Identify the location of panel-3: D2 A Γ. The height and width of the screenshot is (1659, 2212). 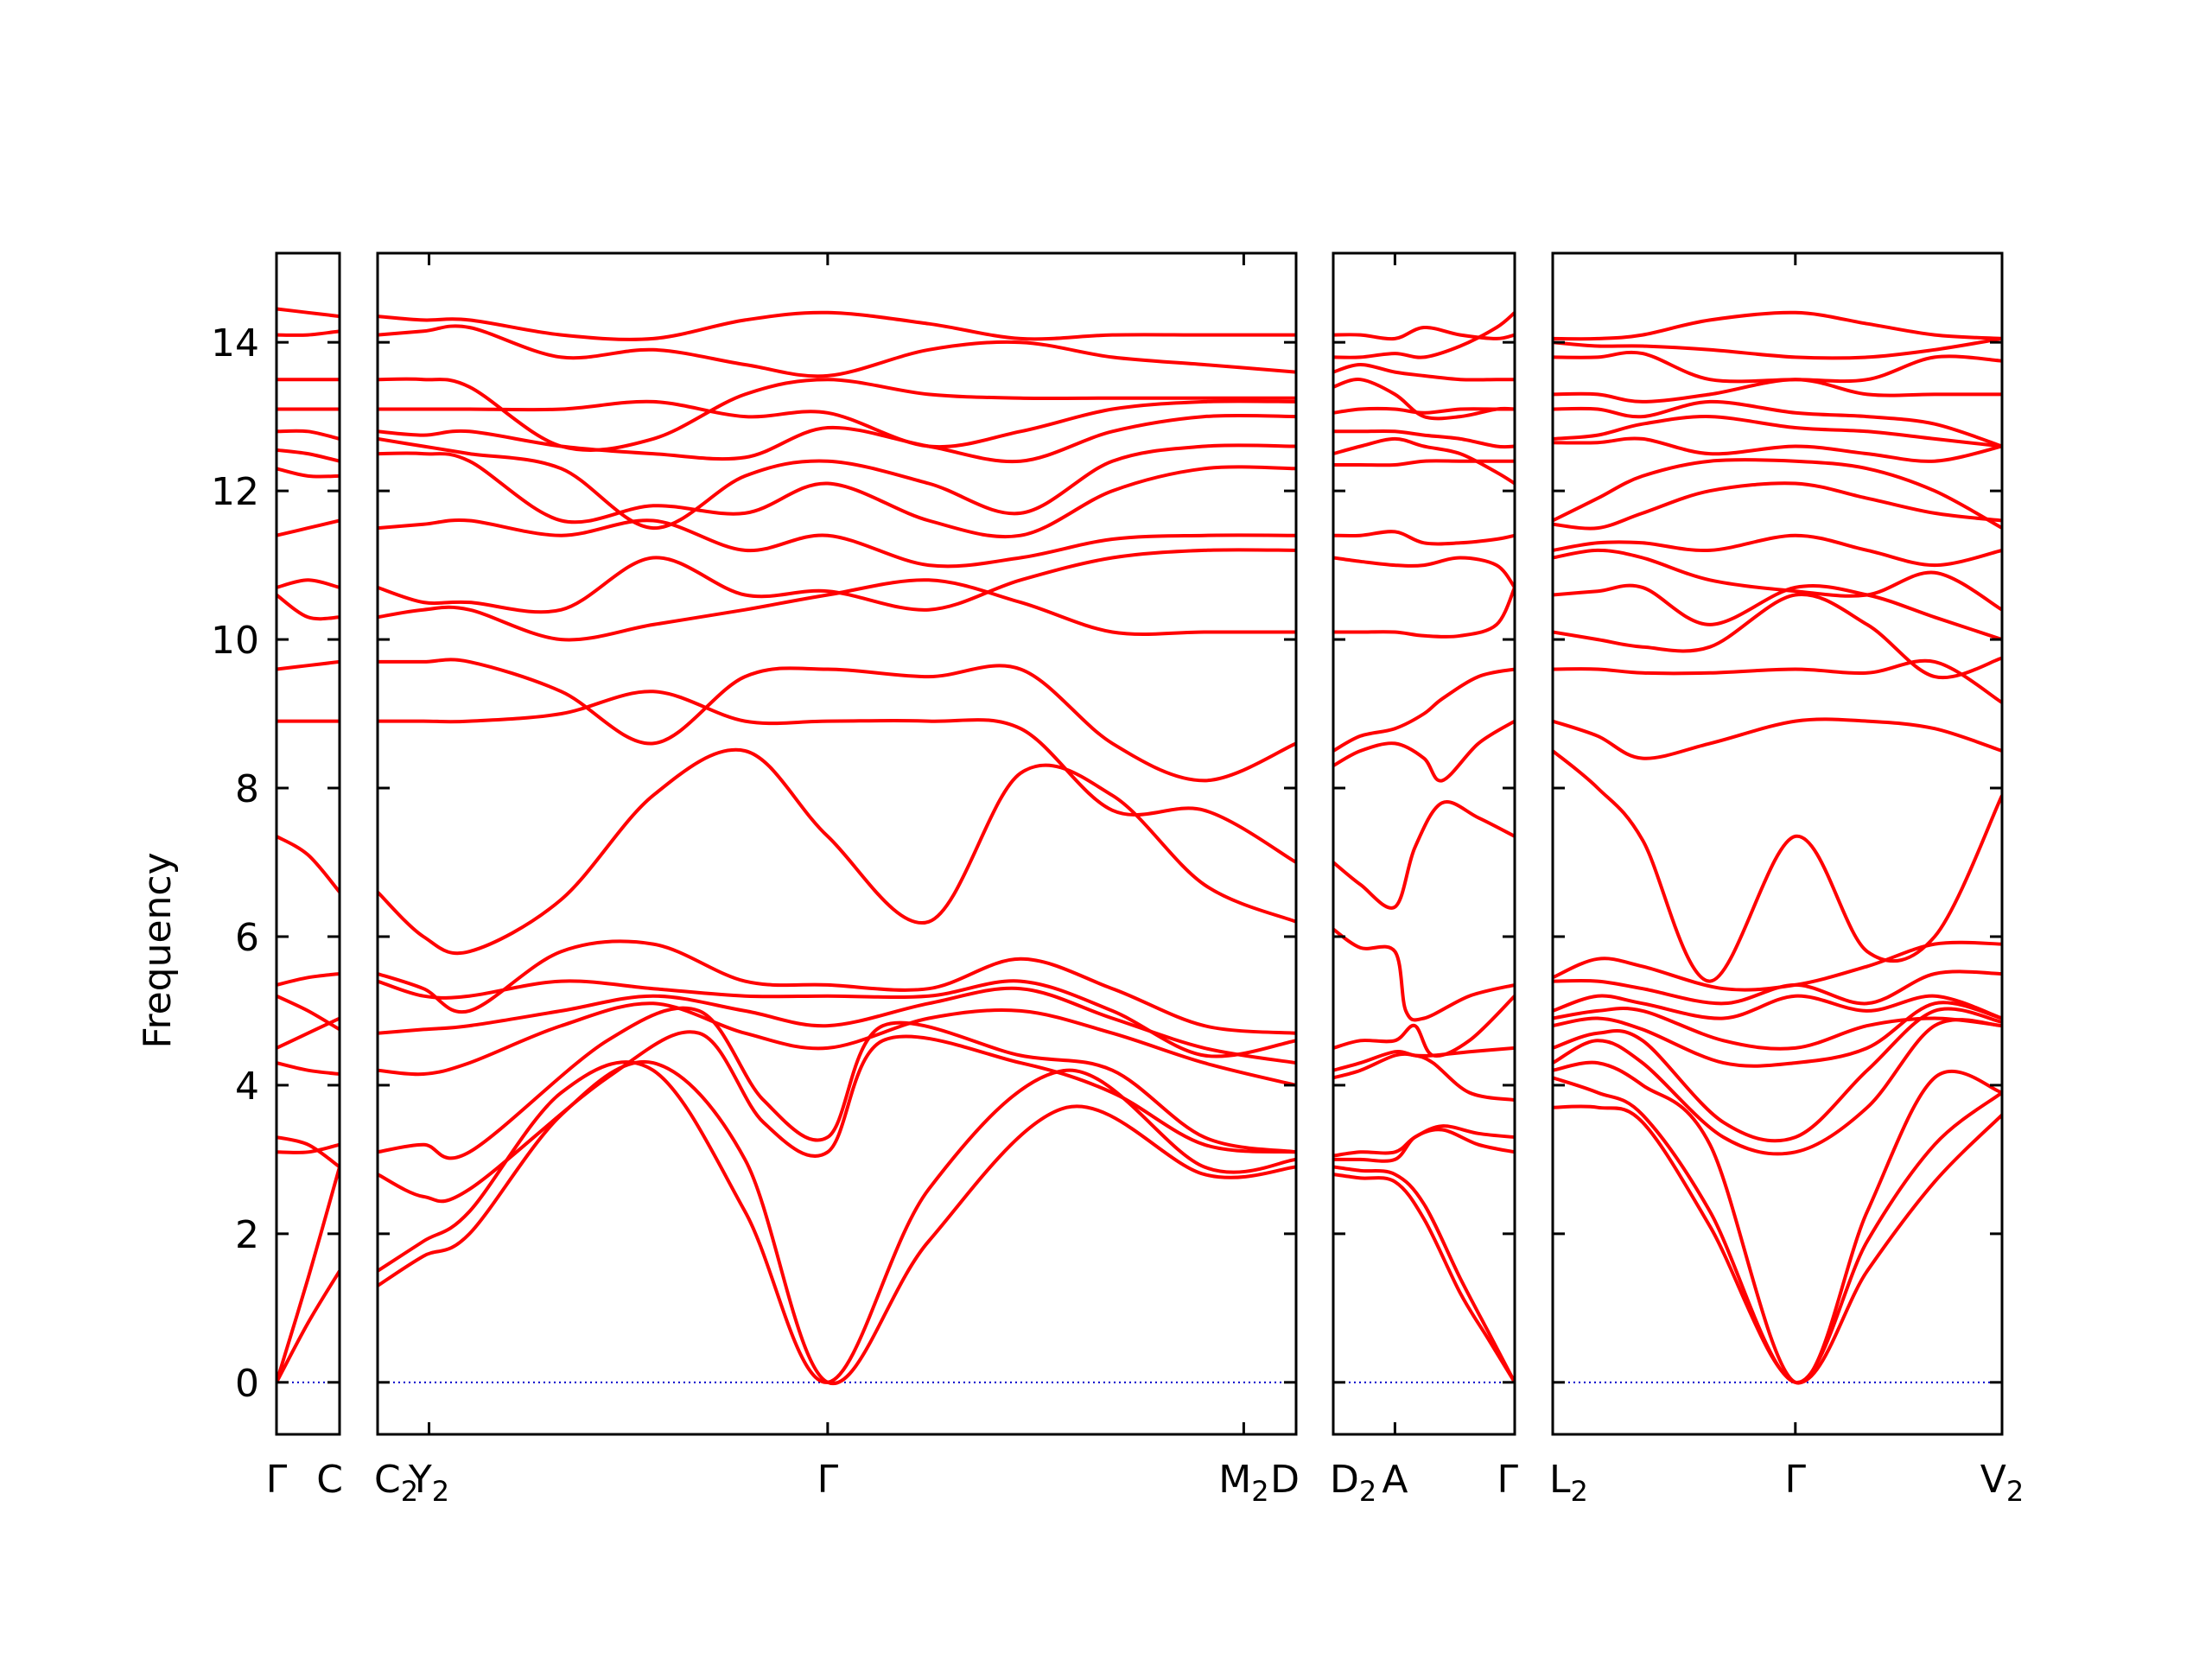
(1424, 879).